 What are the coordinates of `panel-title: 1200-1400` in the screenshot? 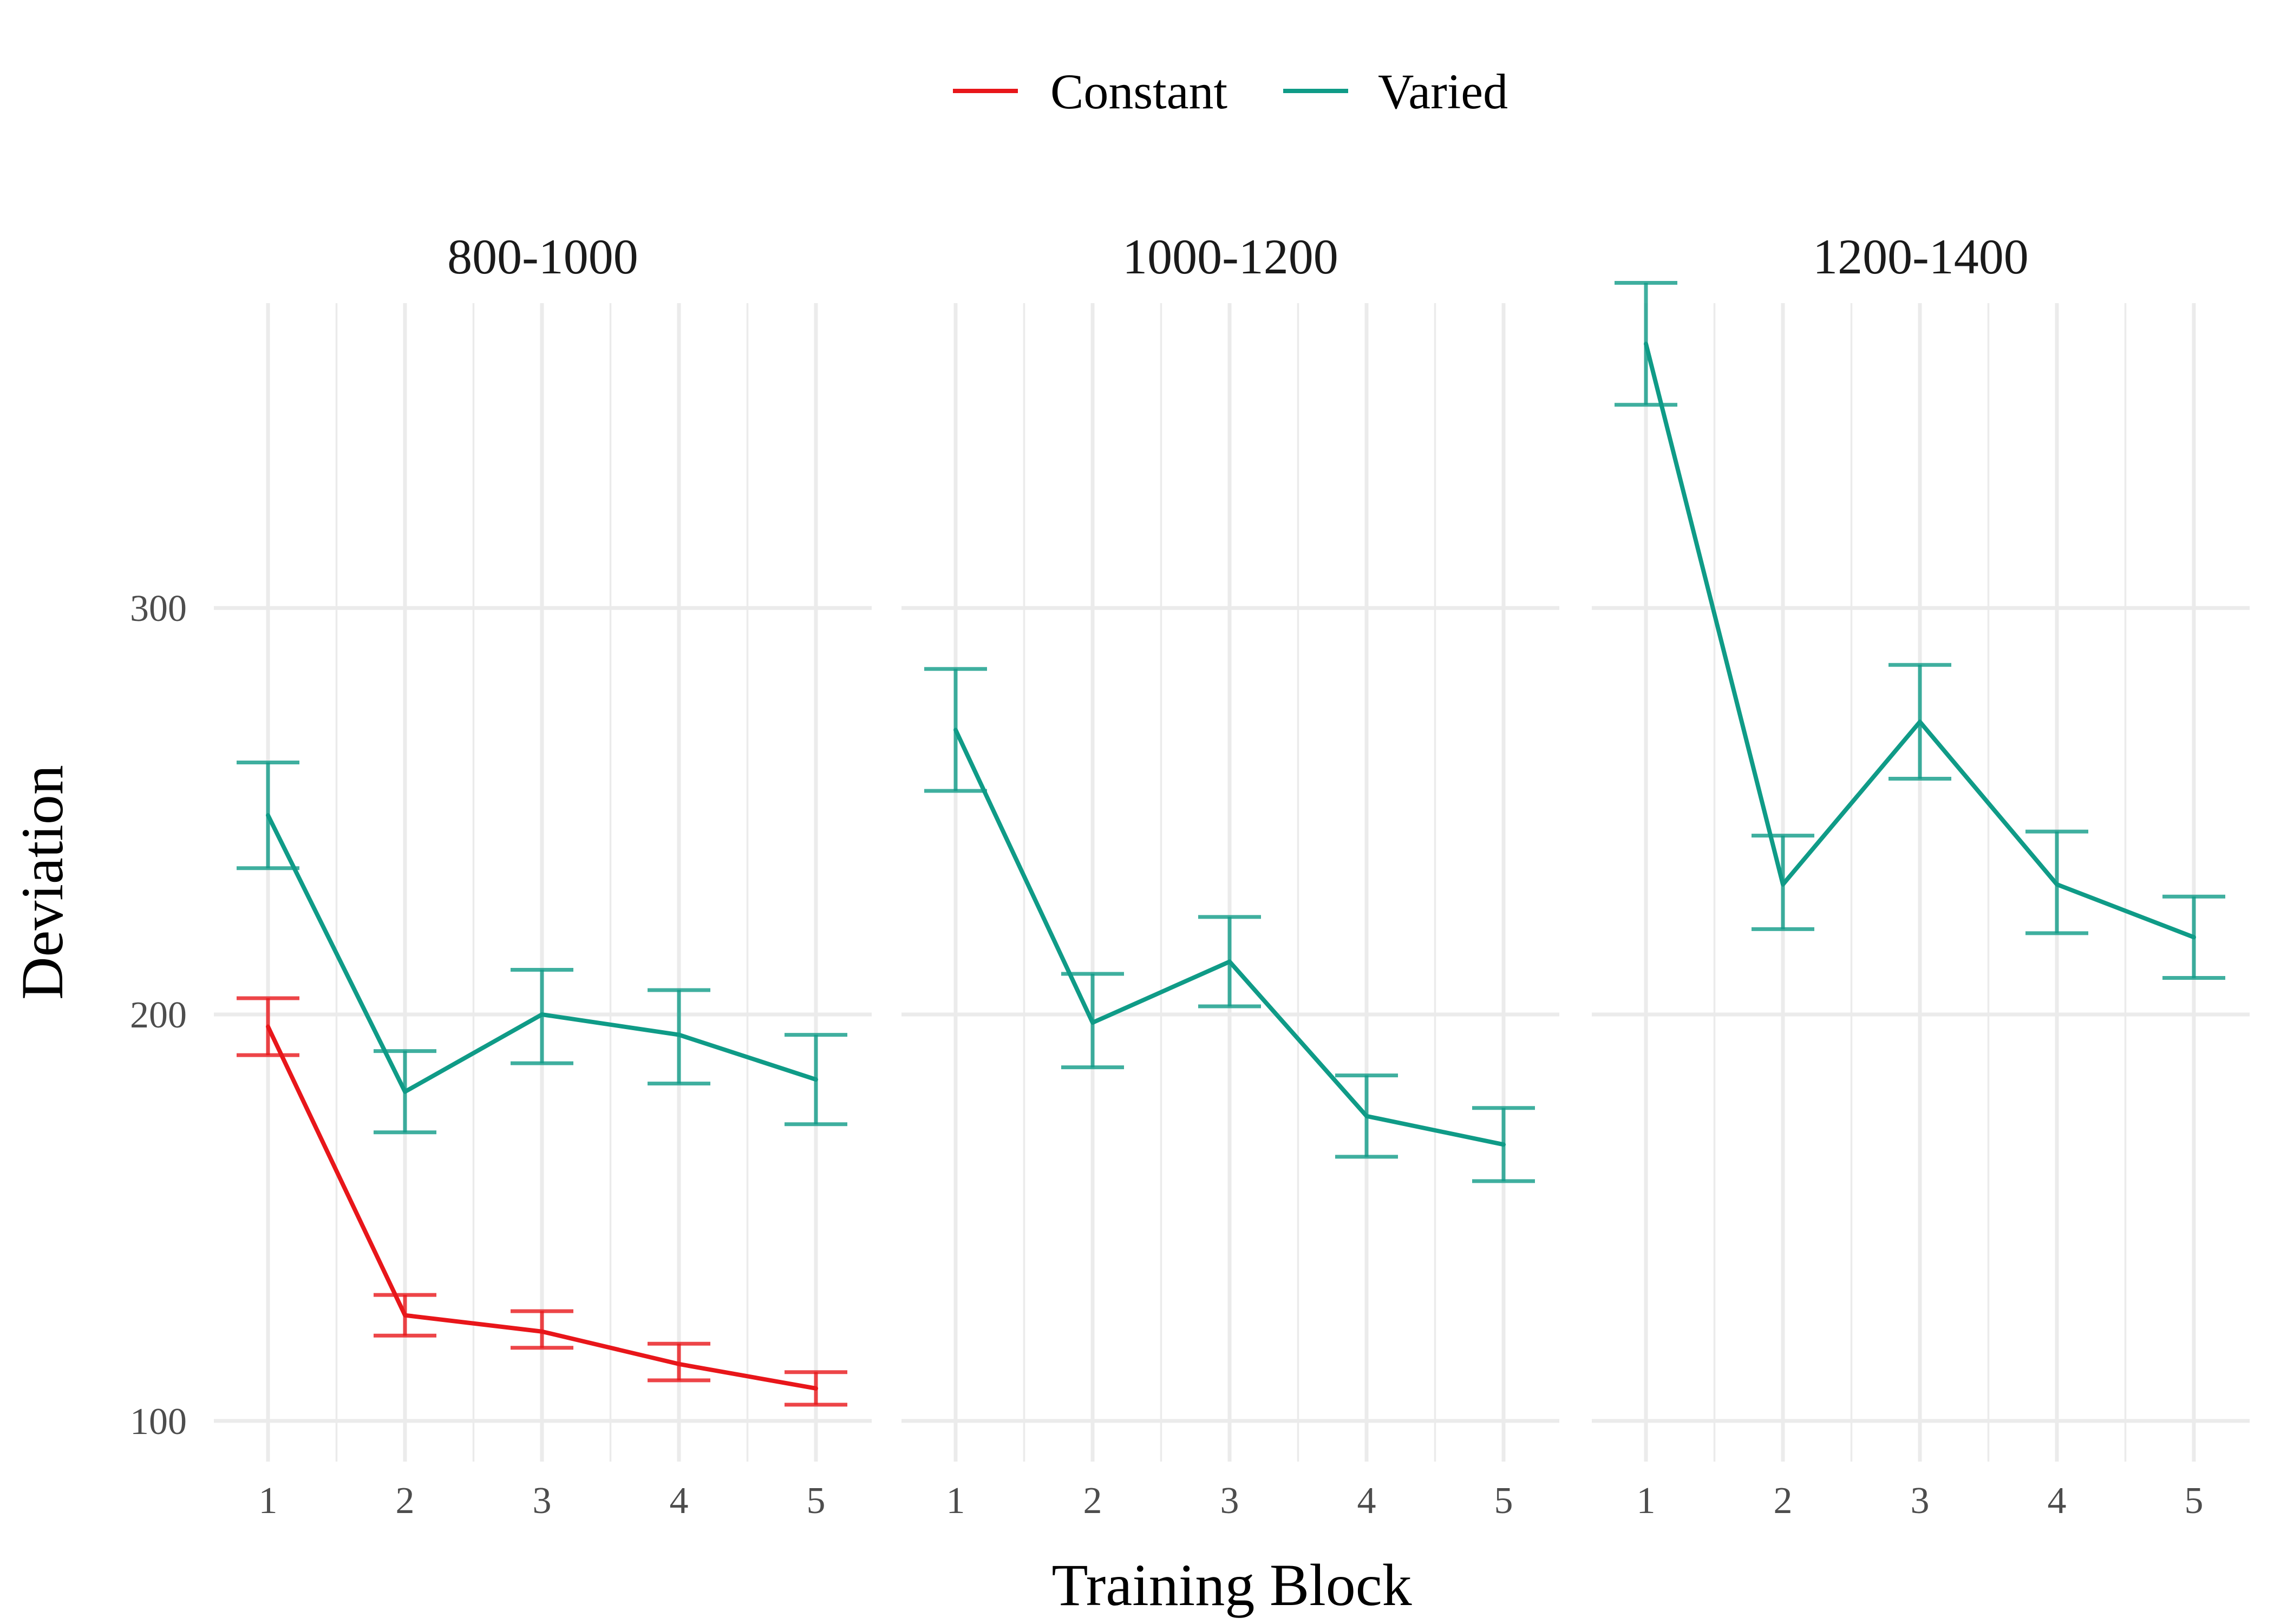 It's located at (1921, 256).